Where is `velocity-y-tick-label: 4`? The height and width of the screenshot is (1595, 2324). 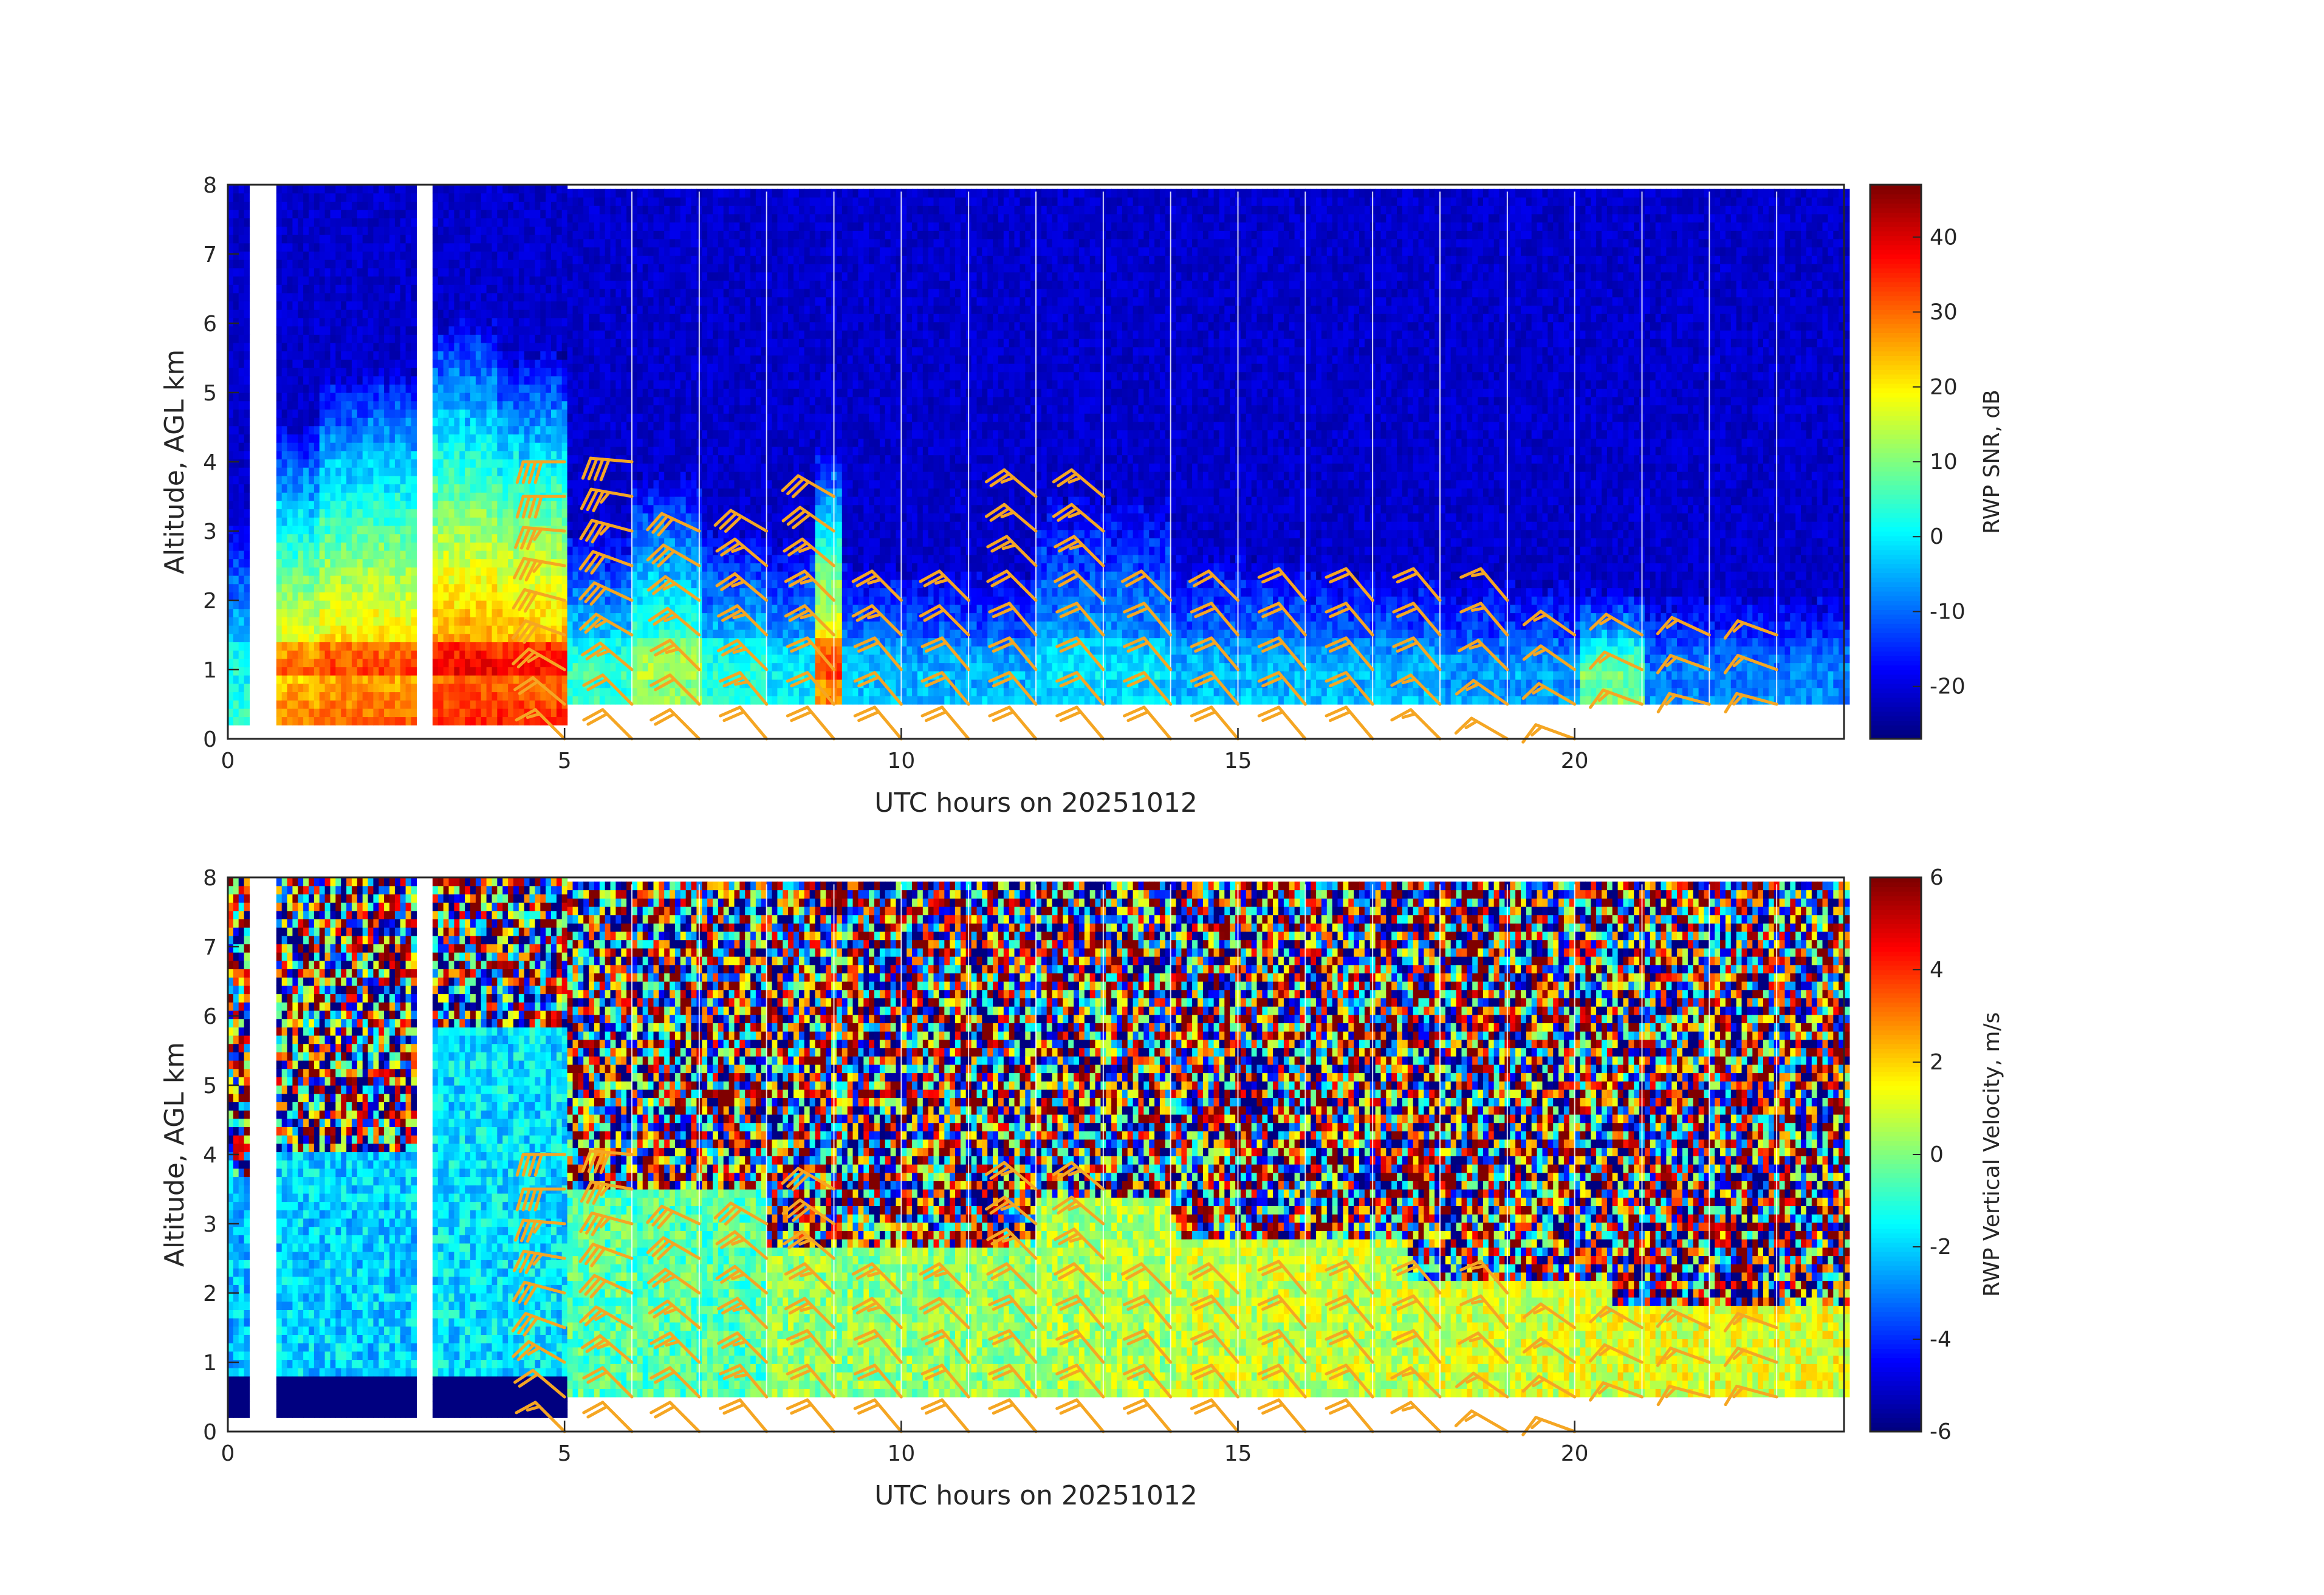
velocity-y-tick-label: 4 is located at coordinates (210, 1155).